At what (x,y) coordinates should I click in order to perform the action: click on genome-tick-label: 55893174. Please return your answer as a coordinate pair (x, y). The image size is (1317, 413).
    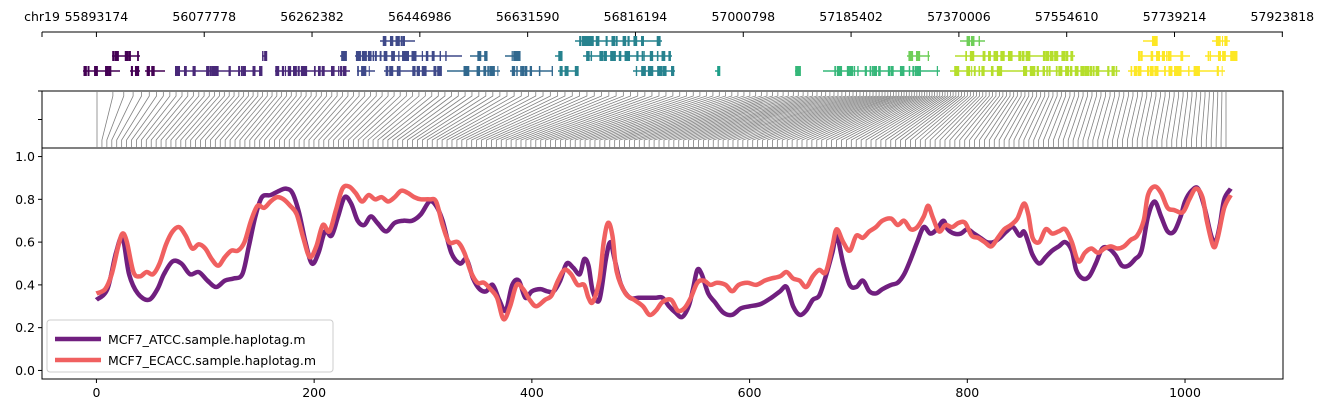
    Looking at the image, I should click on (97, 16).